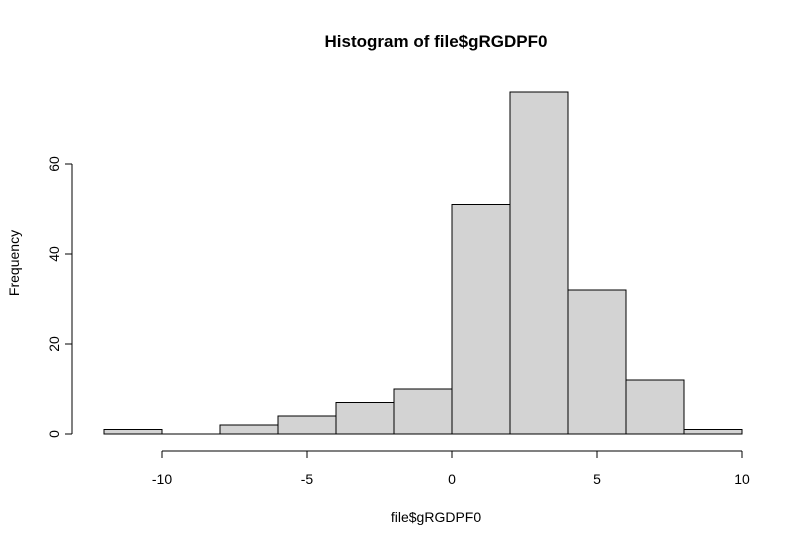 This screenshot has width=808, height=546. What do you see at coordinates (59, 297) in the screenshot?
I see `y-axis: 0 20 40 60` at bounding box center [59, 297].